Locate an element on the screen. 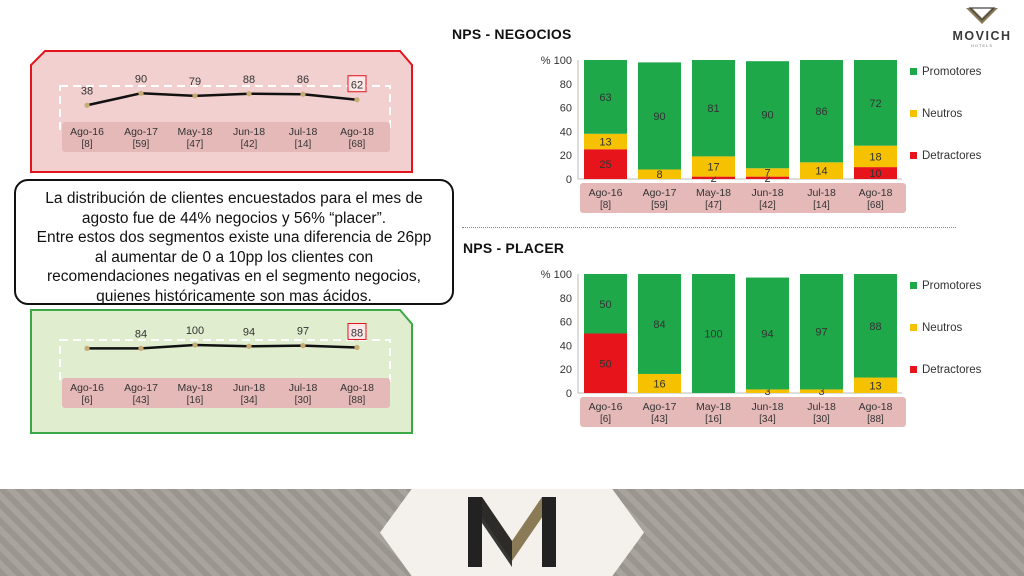 The image size is (1024, 576). sample-size-label: [6] is located at coordinates (86, 400).